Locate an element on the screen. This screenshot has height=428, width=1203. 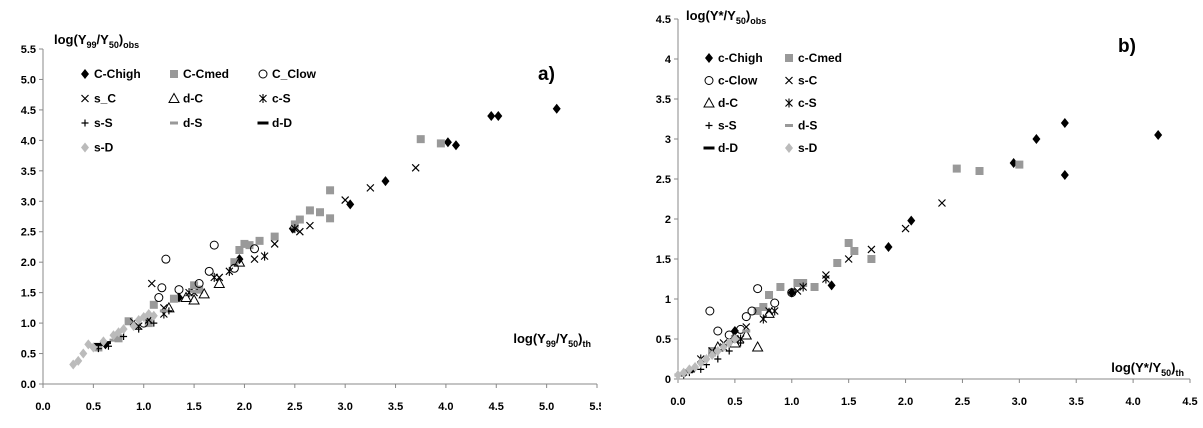
y-tick-label-a: 0.0 is located at coordinates (28, 385).